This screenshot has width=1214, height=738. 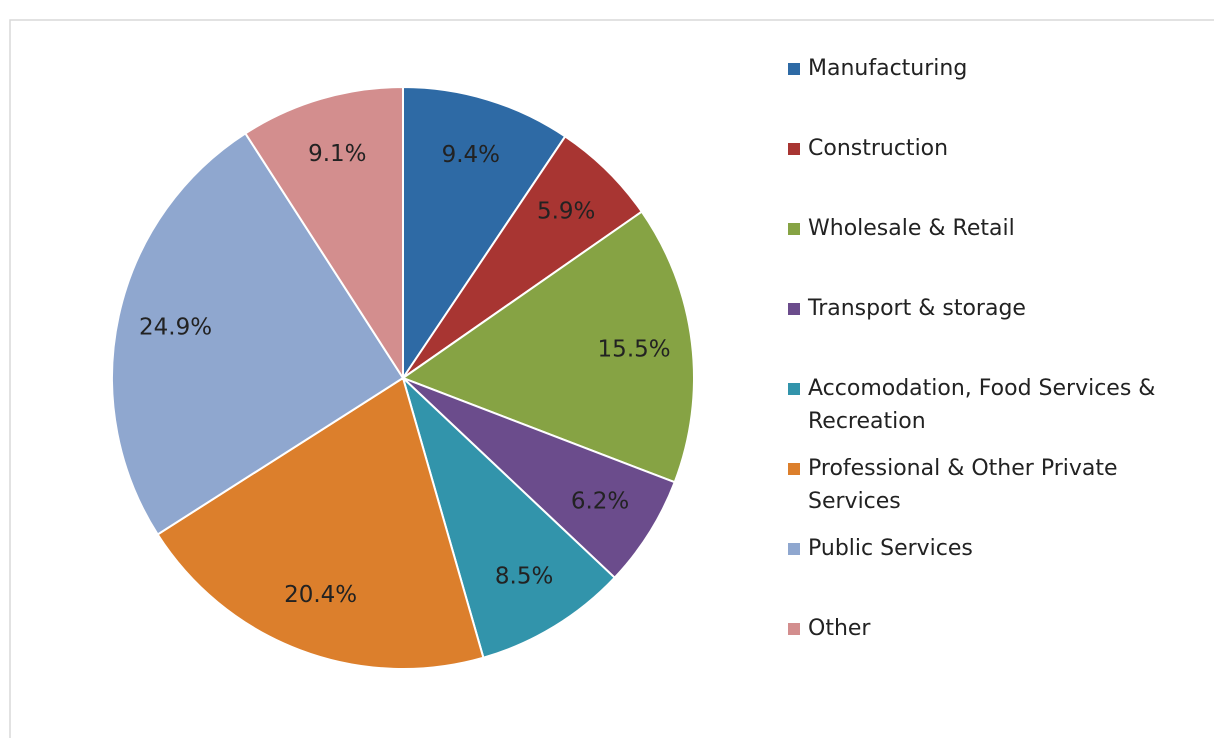 I want to click on data-label: 8.5%, so click(x=524, y=576).